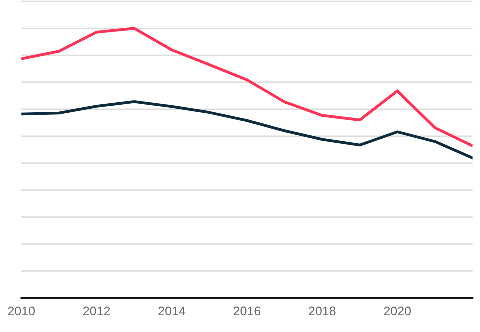 The height and width of the screenshot is (332, 480). What do you see at coordinates (247, 311) in the screenshot?
I see `x-tick-label: 2016` at bounding box center [247, 311].